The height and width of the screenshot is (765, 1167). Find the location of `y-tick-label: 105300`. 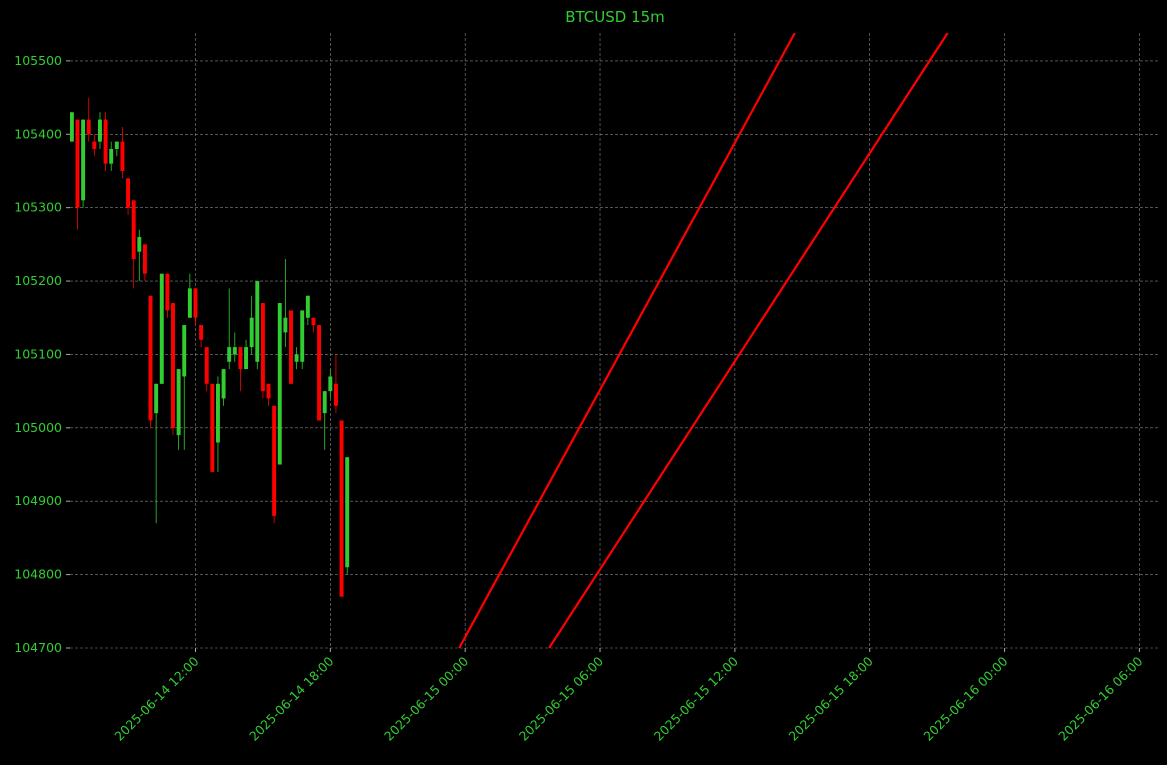

y-tick-label: 105300 is located at coordinates (38, 207).